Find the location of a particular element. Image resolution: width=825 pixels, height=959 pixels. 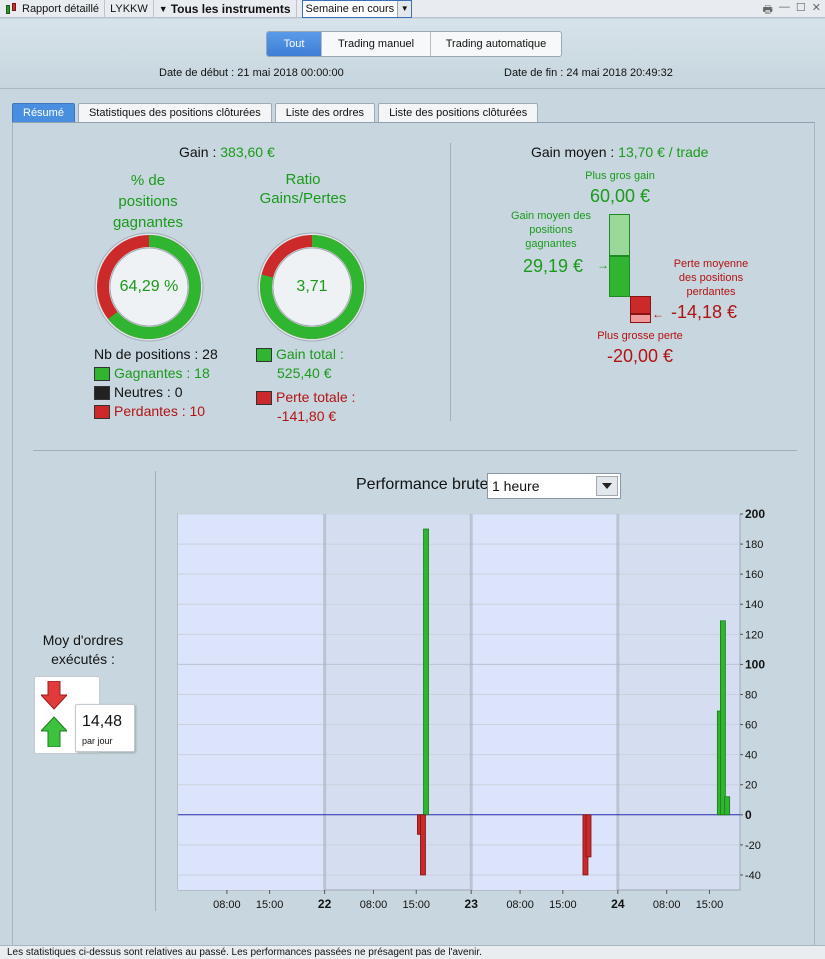

tab-closed-positions: Liste des positions clôturées is located at coordinates (458, 112).